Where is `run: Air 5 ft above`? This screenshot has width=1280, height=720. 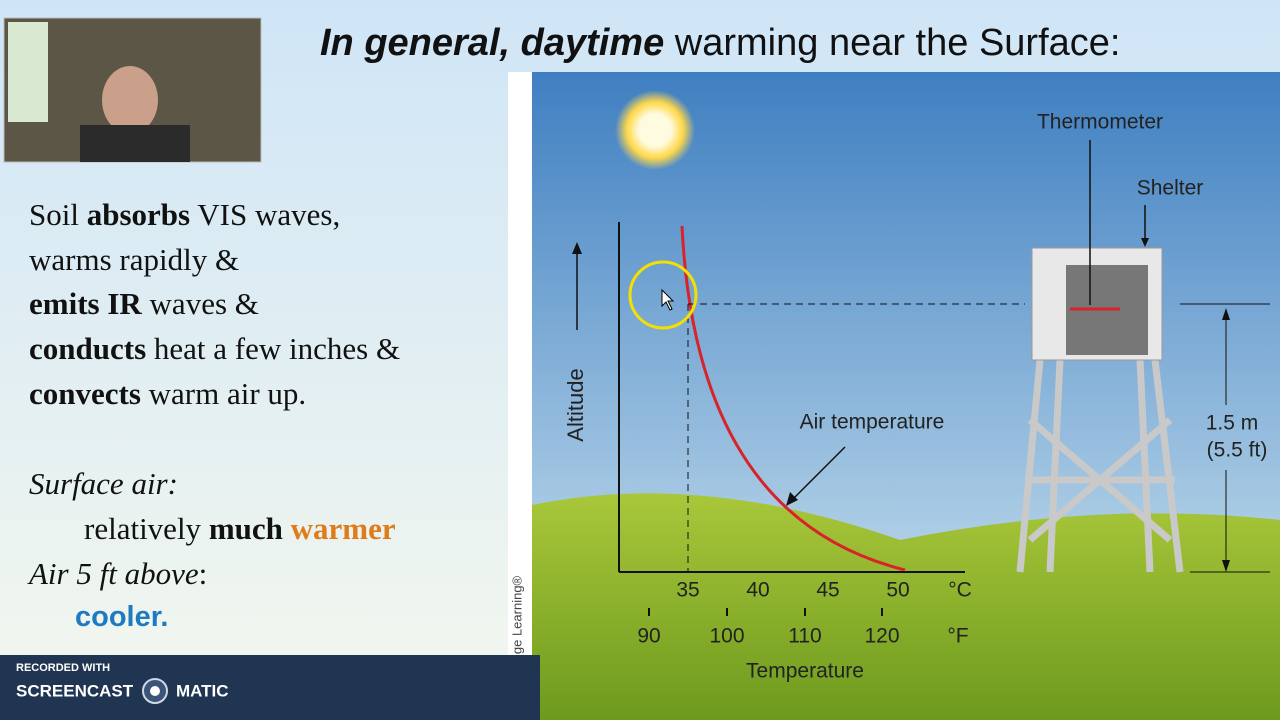
run: Air 5 ft above is located at coordinates (114, 573).